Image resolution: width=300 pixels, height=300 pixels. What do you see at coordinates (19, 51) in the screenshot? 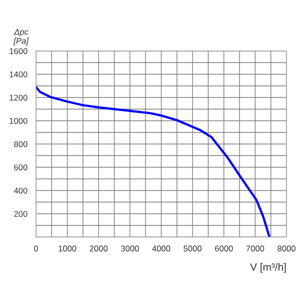
I see `y-tick-label: 1600` at bounding box center [19, 51].